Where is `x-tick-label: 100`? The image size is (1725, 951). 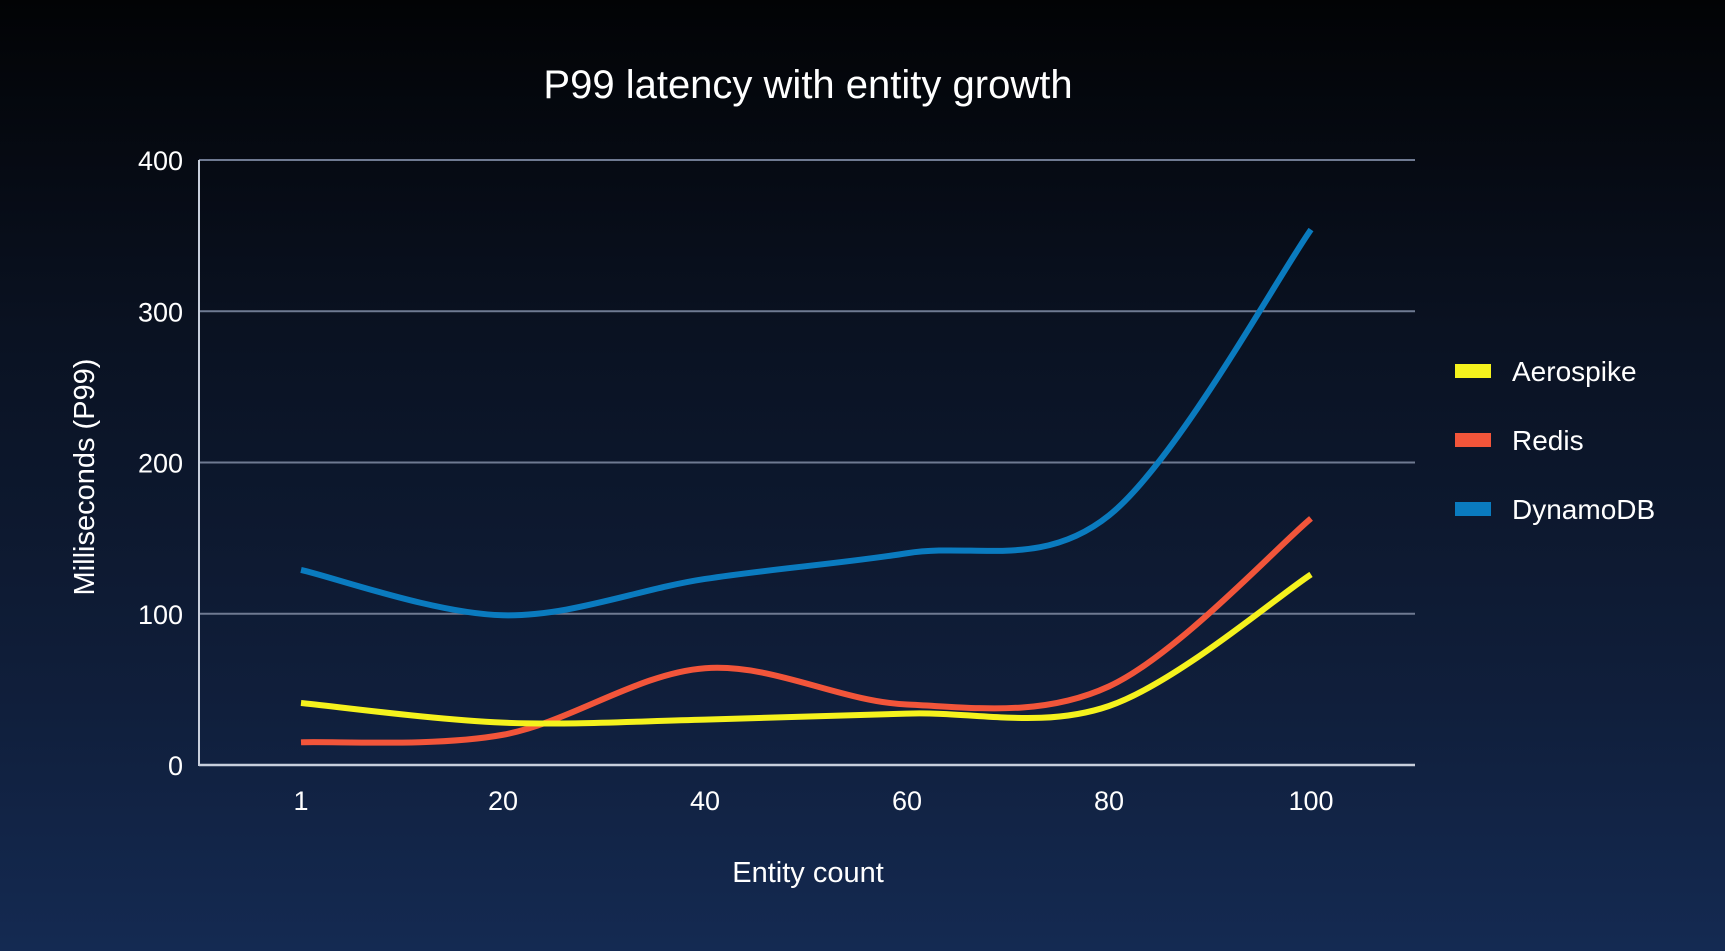
x-tick-label: 100 is located at coordinates (1310, 801).